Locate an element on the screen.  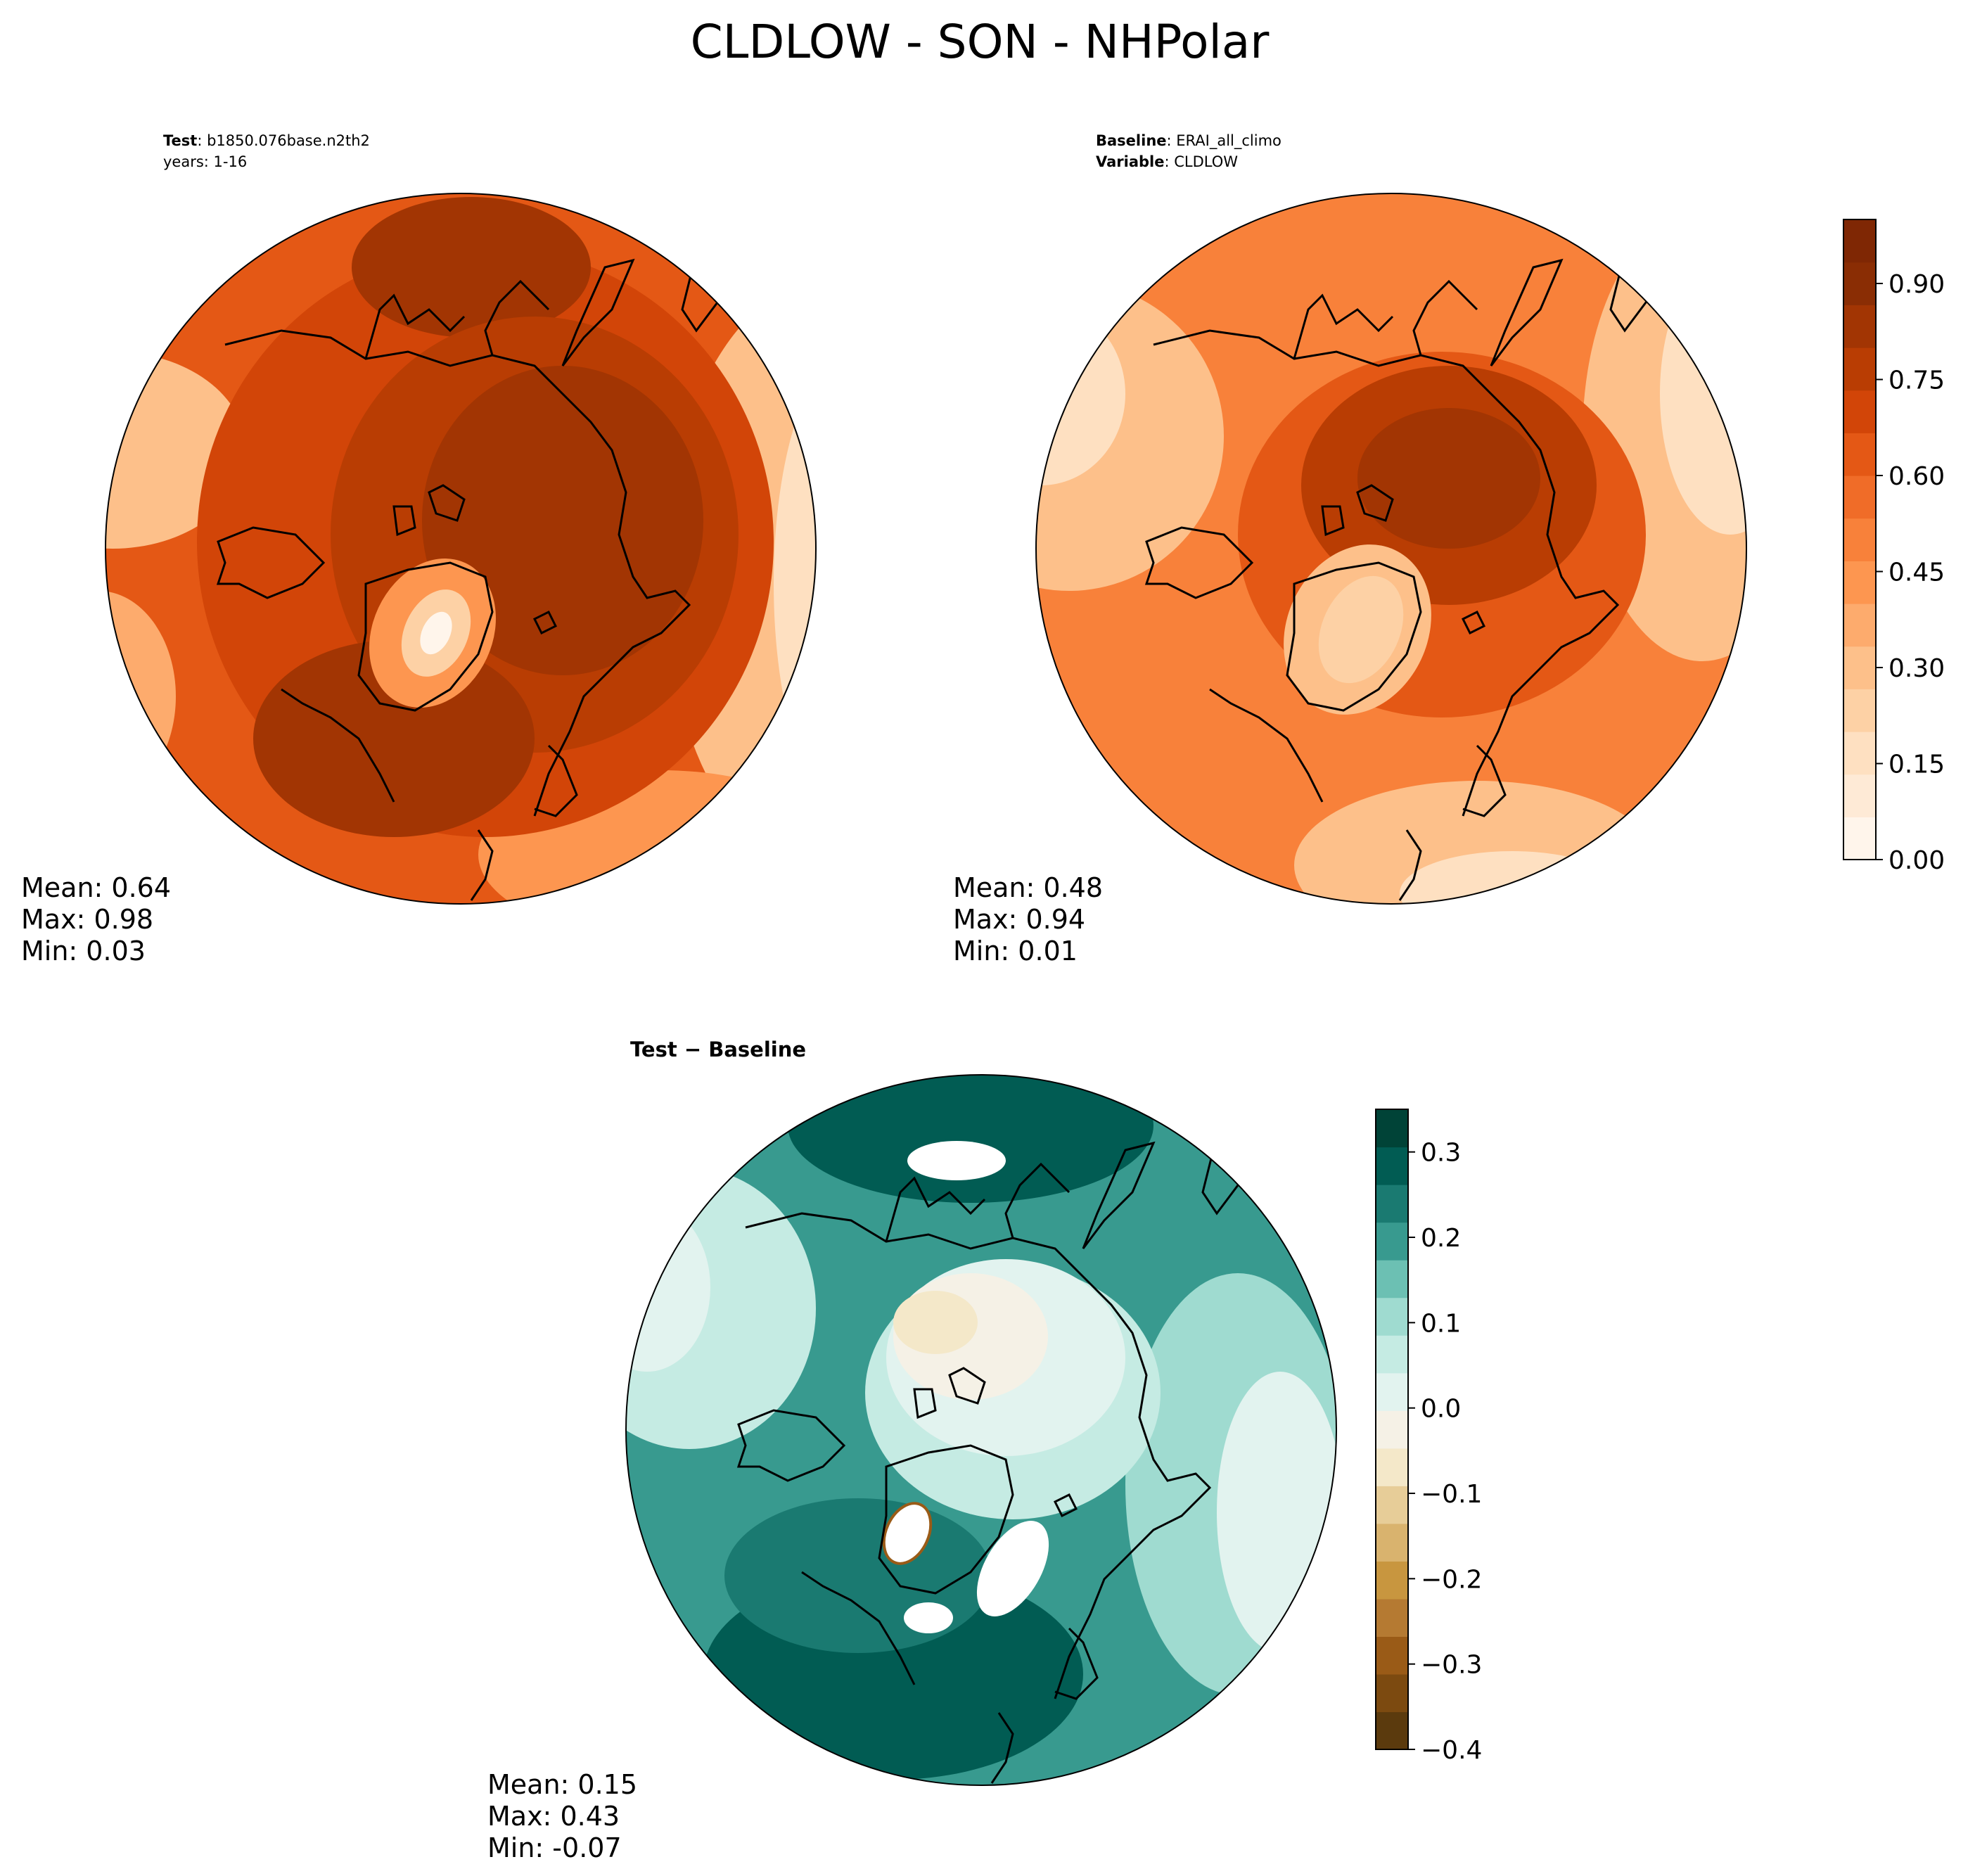
colorbar-brbg-tick-label: −0.3 is located at coordinates (1451, 1665).